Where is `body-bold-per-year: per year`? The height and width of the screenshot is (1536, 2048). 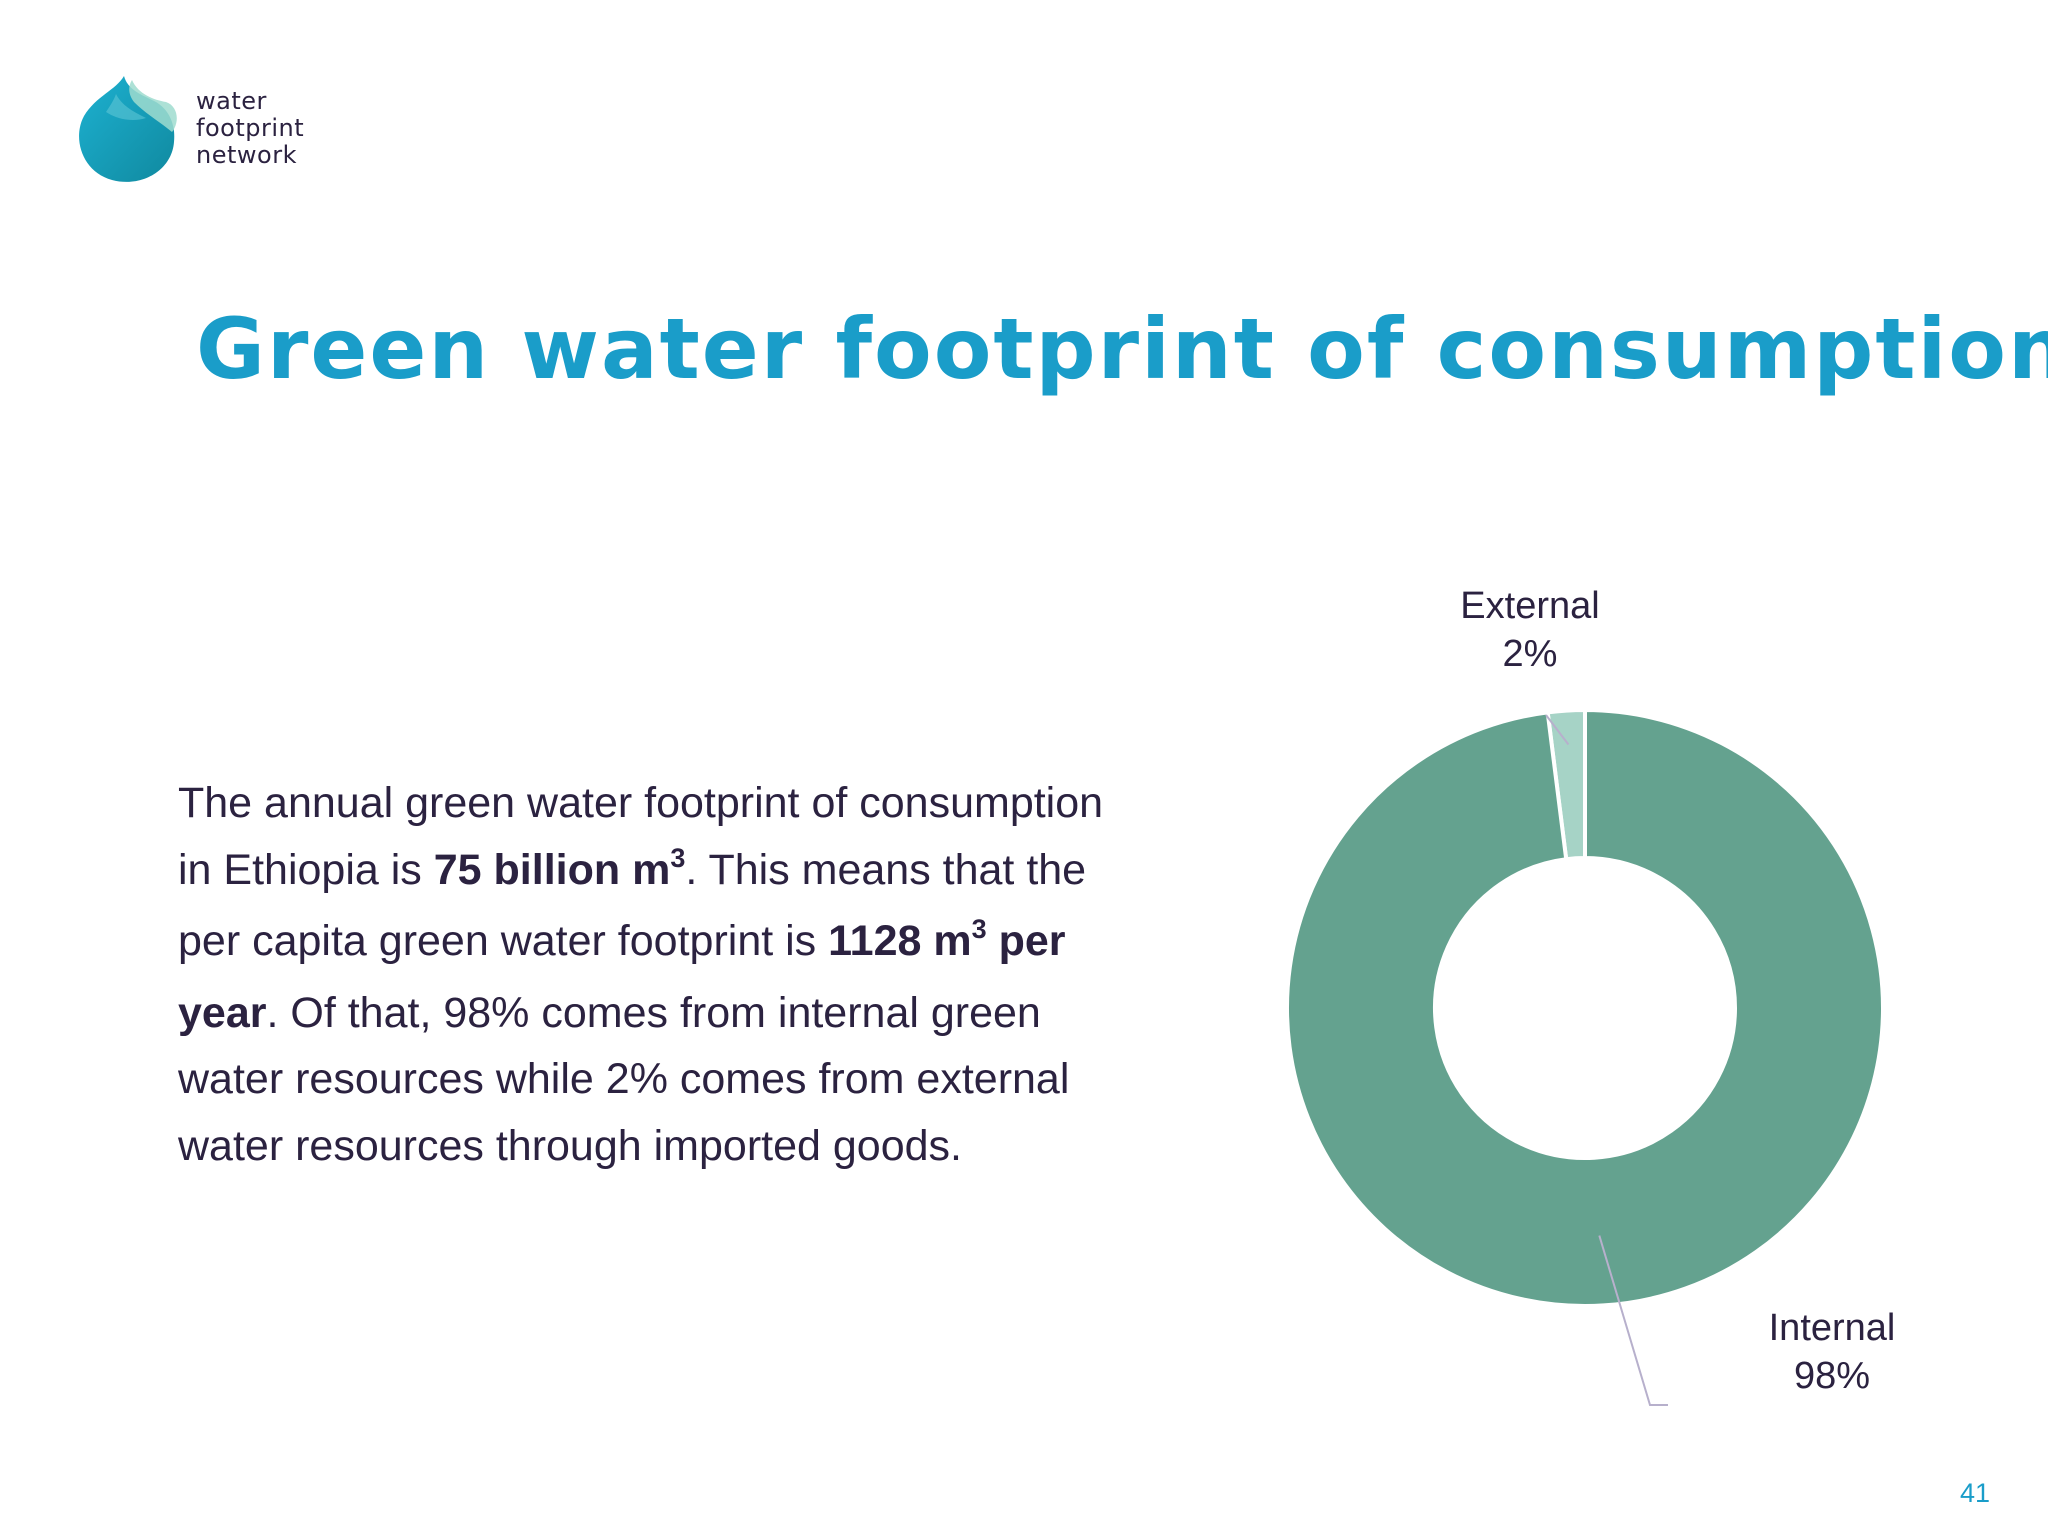
body-bold-per-year: per year is located at coordinates (622, 977).